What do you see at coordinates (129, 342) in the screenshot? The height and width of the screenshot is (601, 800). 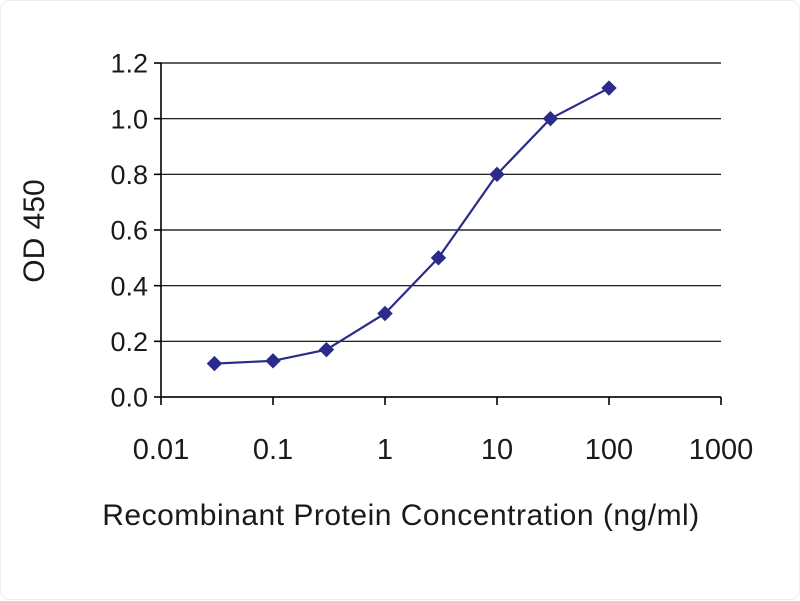 I see `y-tick-label: 0.2` at bounding box center [129, 342].